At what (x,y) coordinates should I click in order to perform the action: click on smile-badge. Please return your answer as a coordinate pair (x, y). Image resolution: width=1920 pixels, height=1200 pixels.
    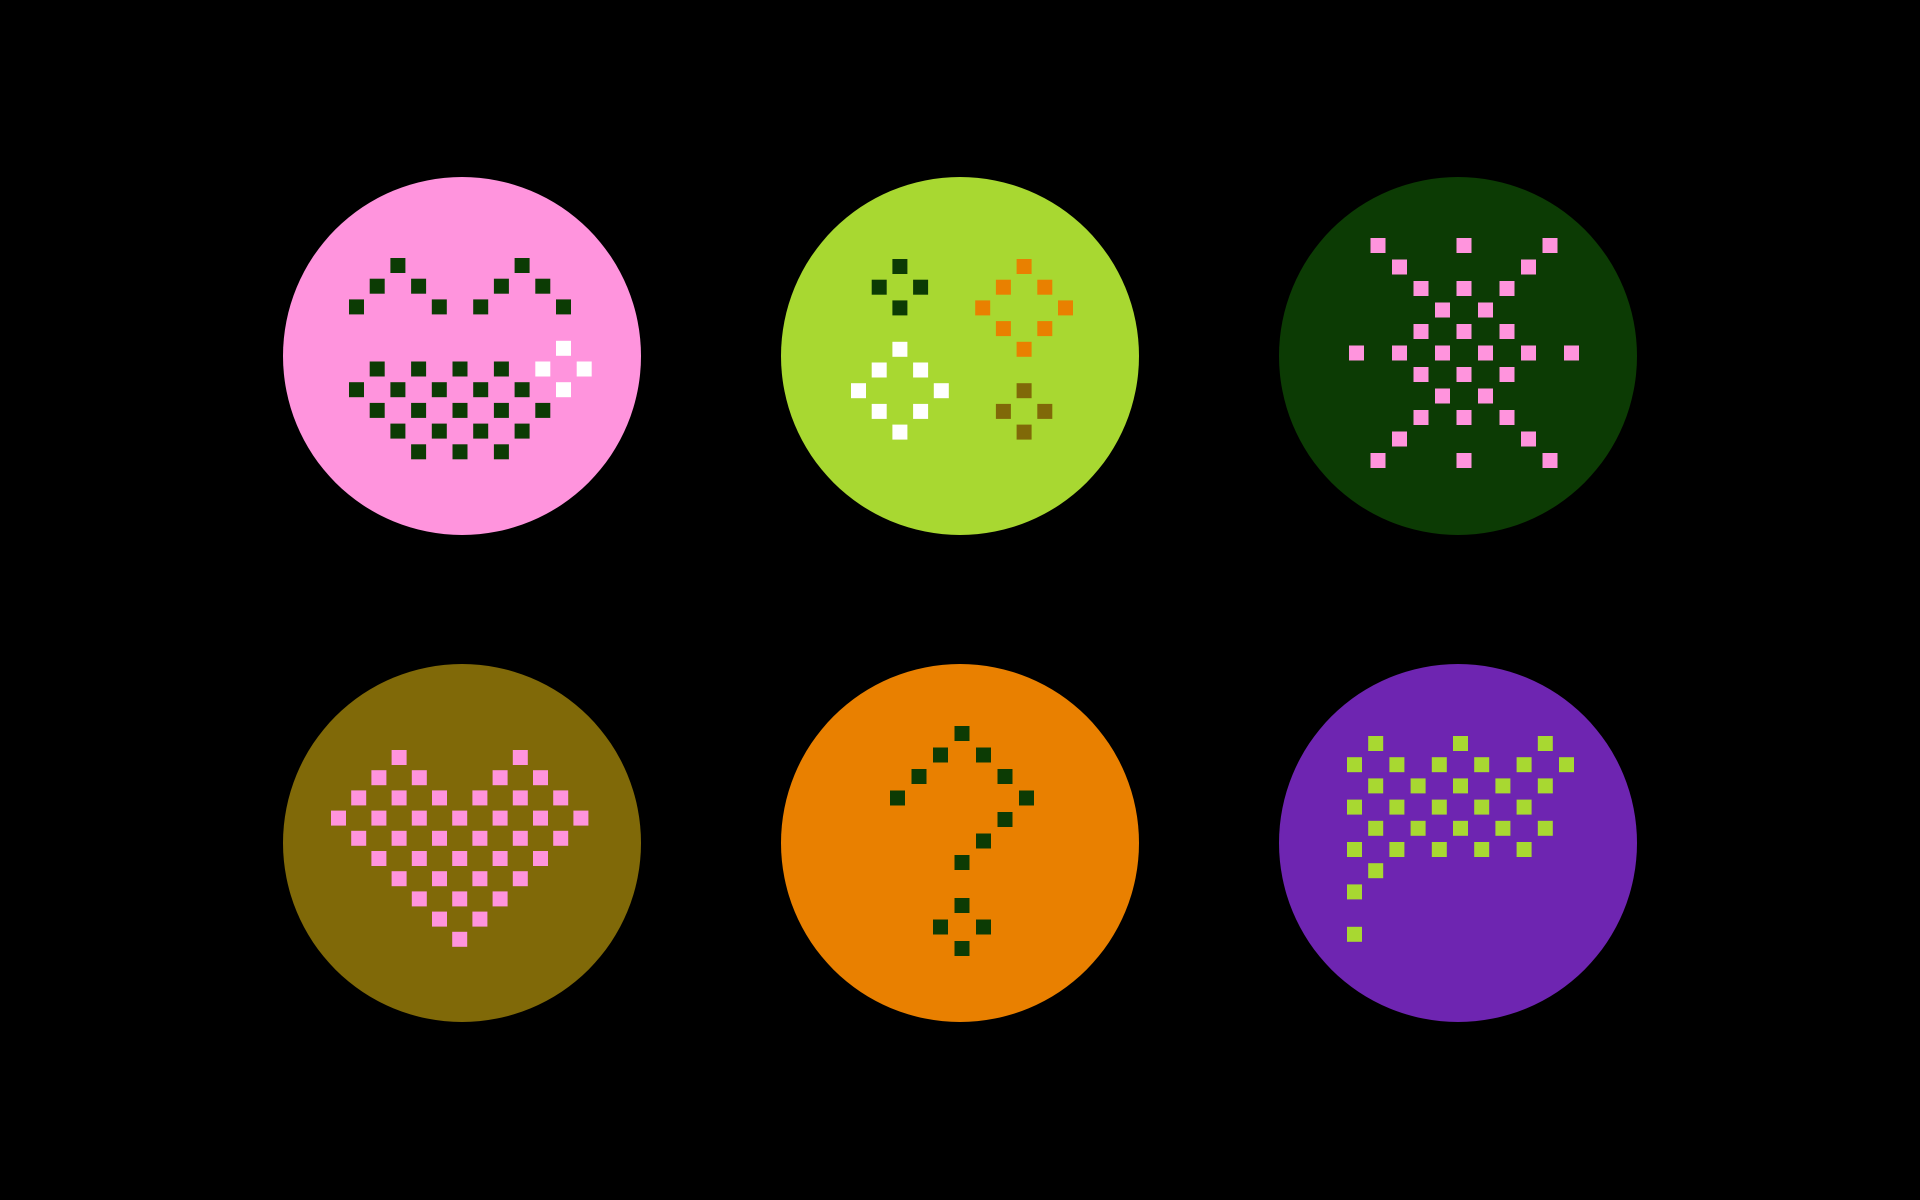
    Looking at the image, I should click on (462, 356).